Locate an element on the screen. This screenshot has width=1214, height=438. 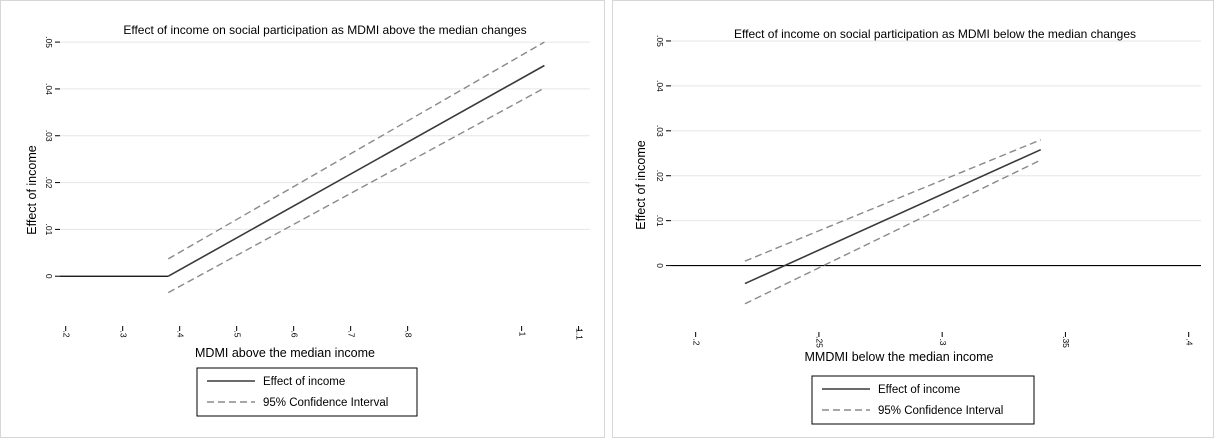
x-tick-label: .8 is located at coordinates (408, 333).